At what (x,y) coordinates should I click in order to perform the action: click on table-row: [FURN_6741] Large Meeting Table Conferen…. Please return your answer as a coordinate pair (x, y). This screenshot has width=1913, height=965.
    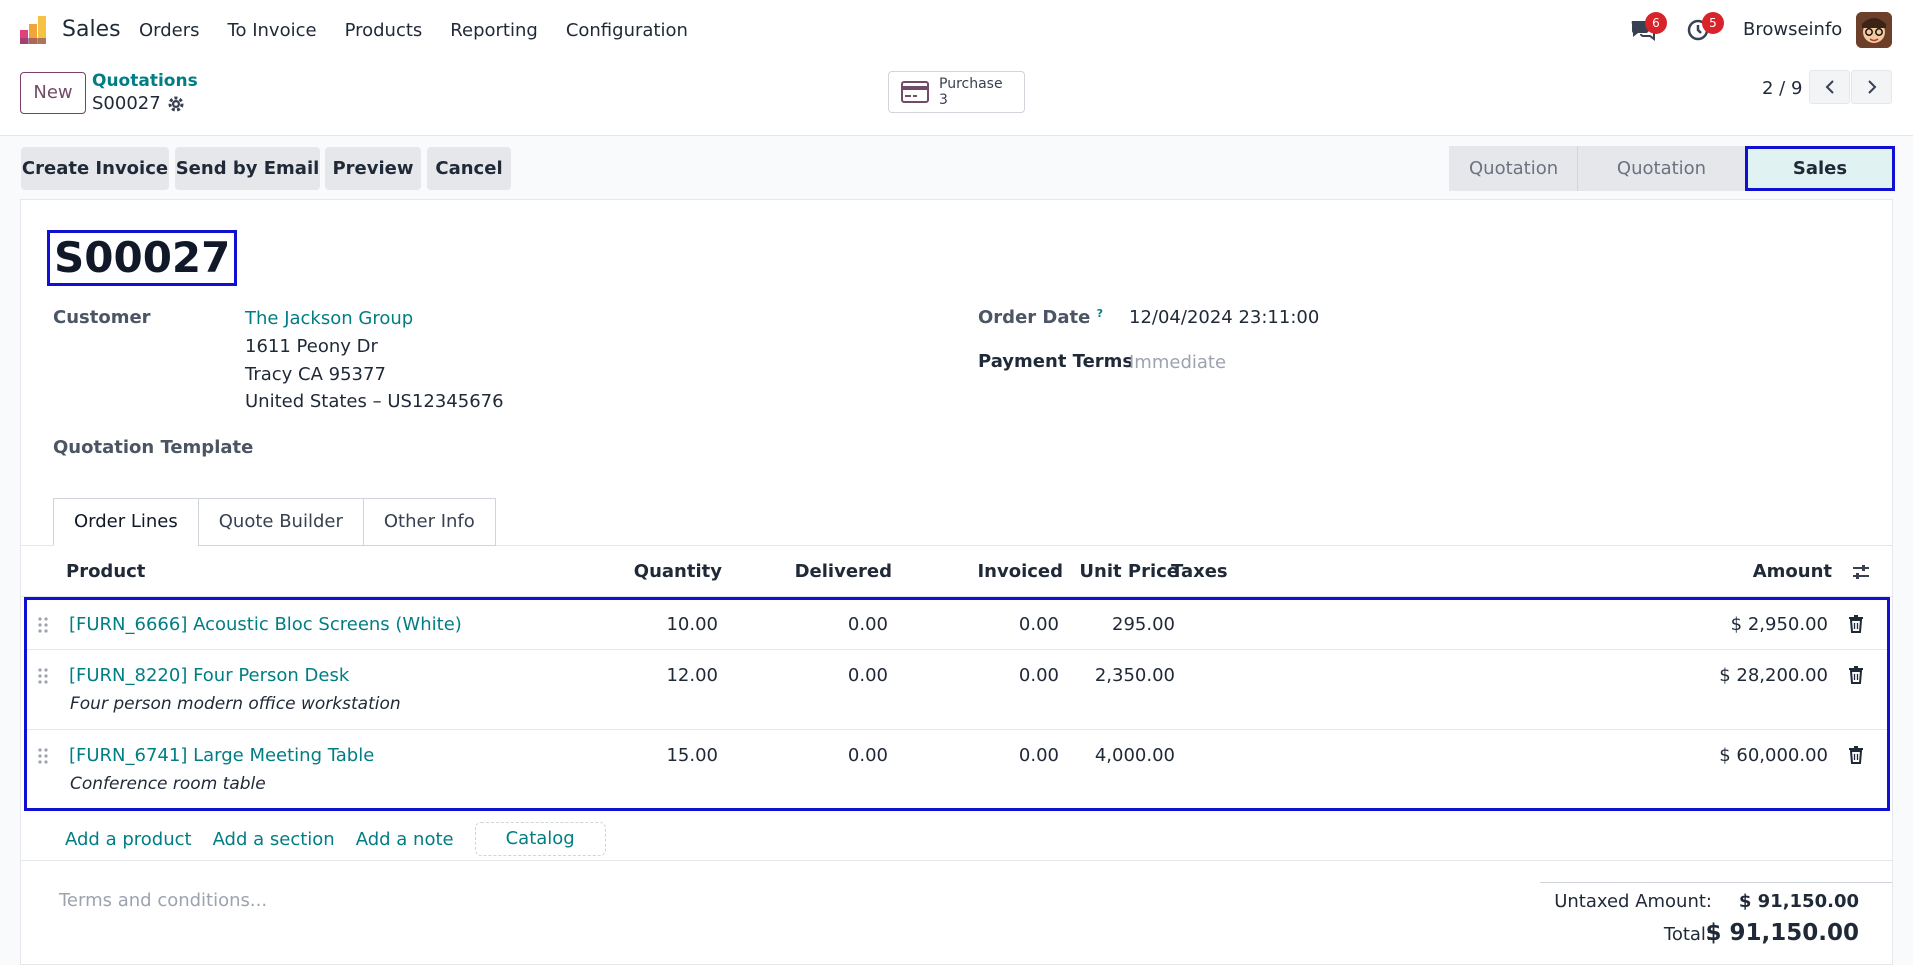
    Looking at the image, I should click on (957, 769).